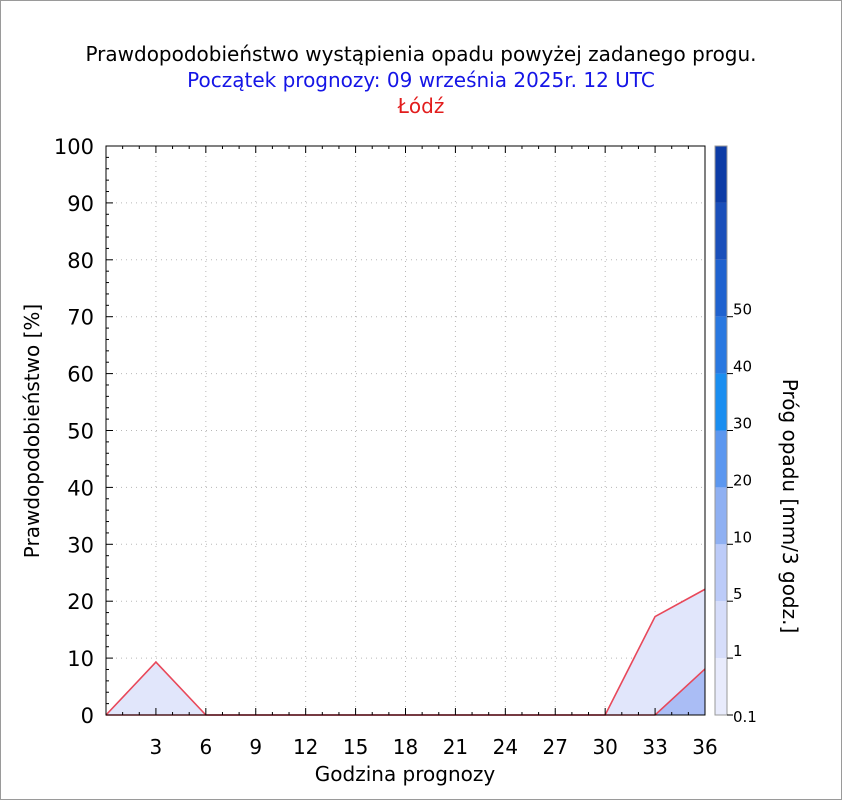  I want to click on x-tick-label: 30, so click(604, 747).